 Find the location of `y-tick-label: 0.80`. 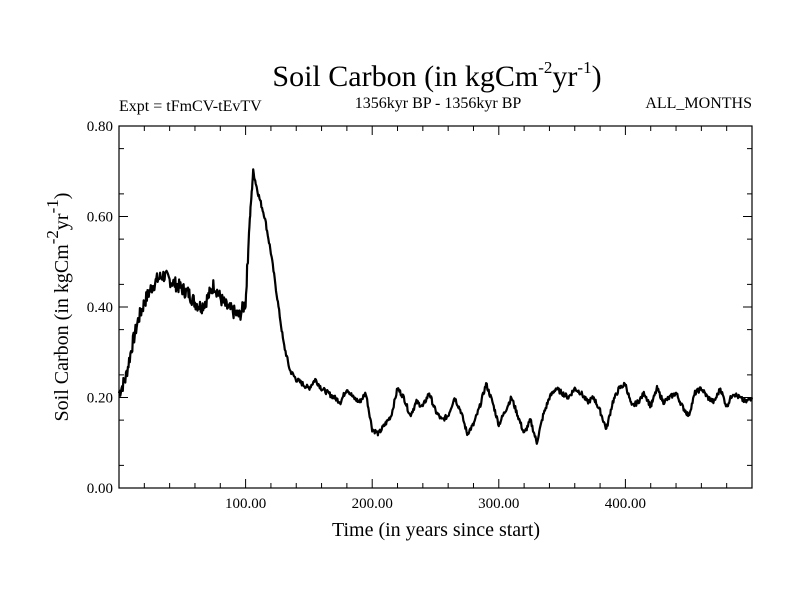

y-tick-label: 0.80 is located at coordinates (100, 127).